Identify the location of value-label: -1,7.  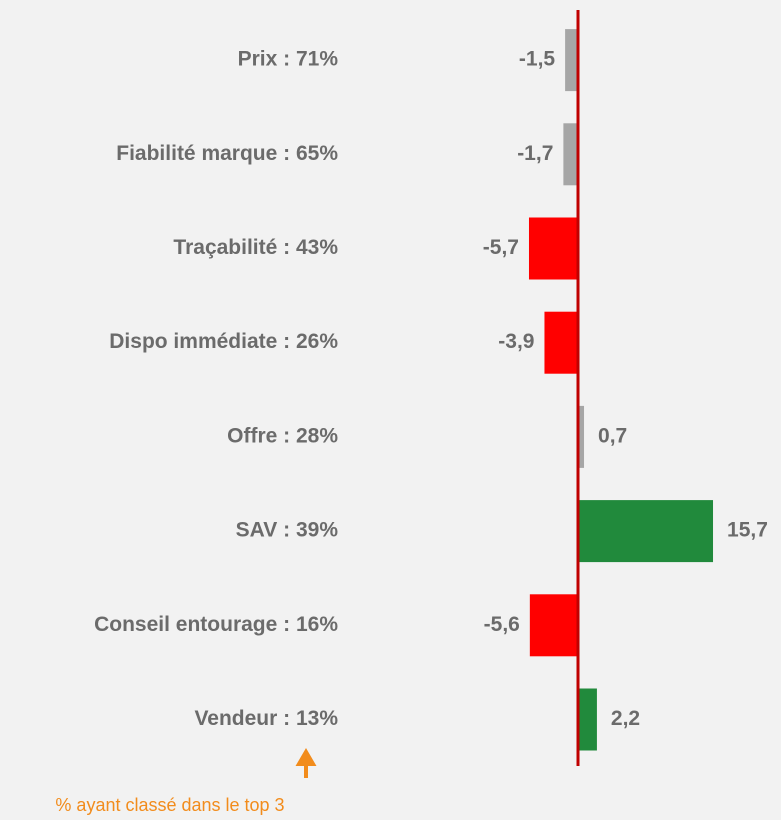
(535, 153).